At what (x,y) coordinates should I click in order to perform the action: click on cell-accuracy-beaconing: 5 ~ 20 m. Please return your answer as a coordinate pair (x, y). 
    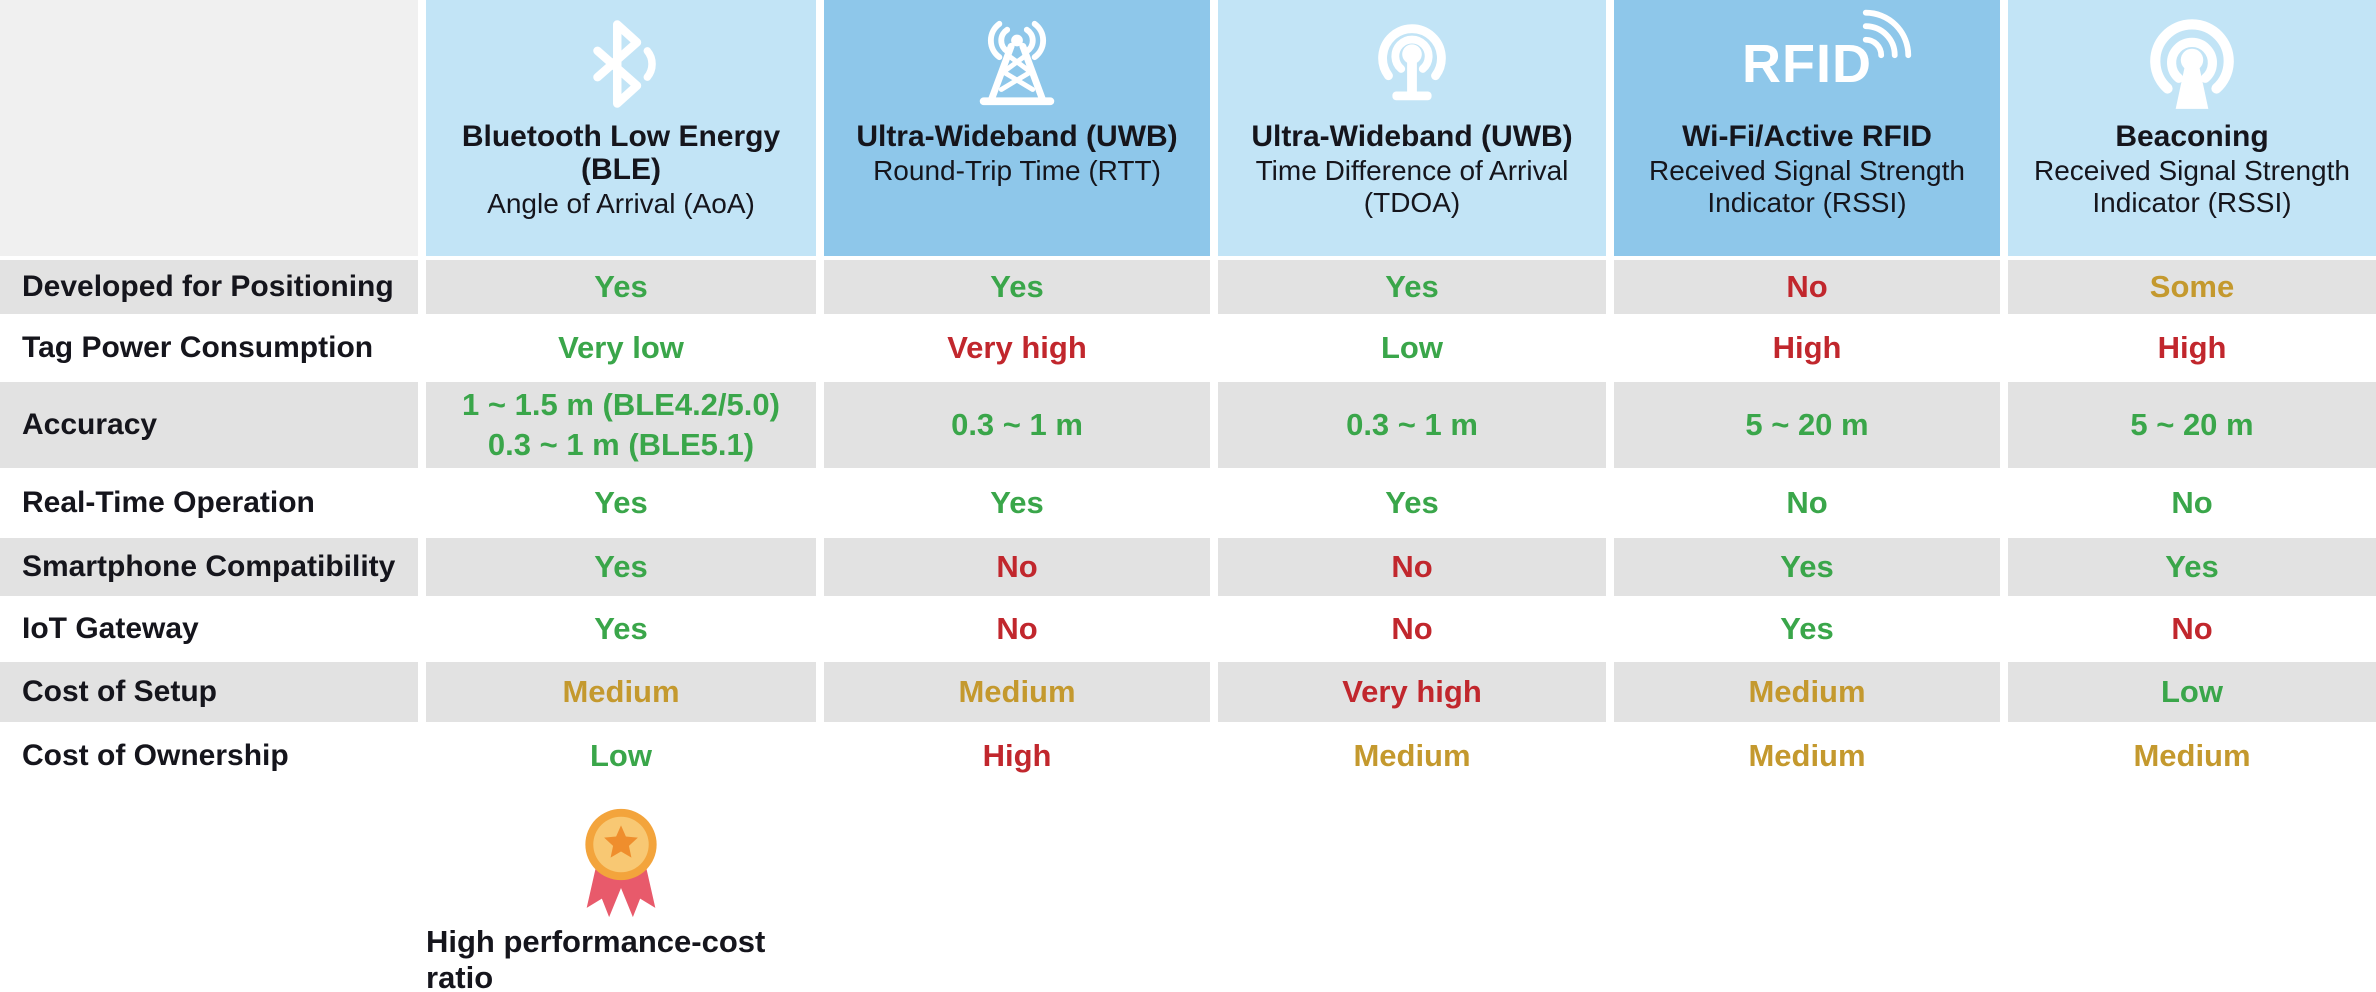
    Looking at the image, I should click on (2192, 425).